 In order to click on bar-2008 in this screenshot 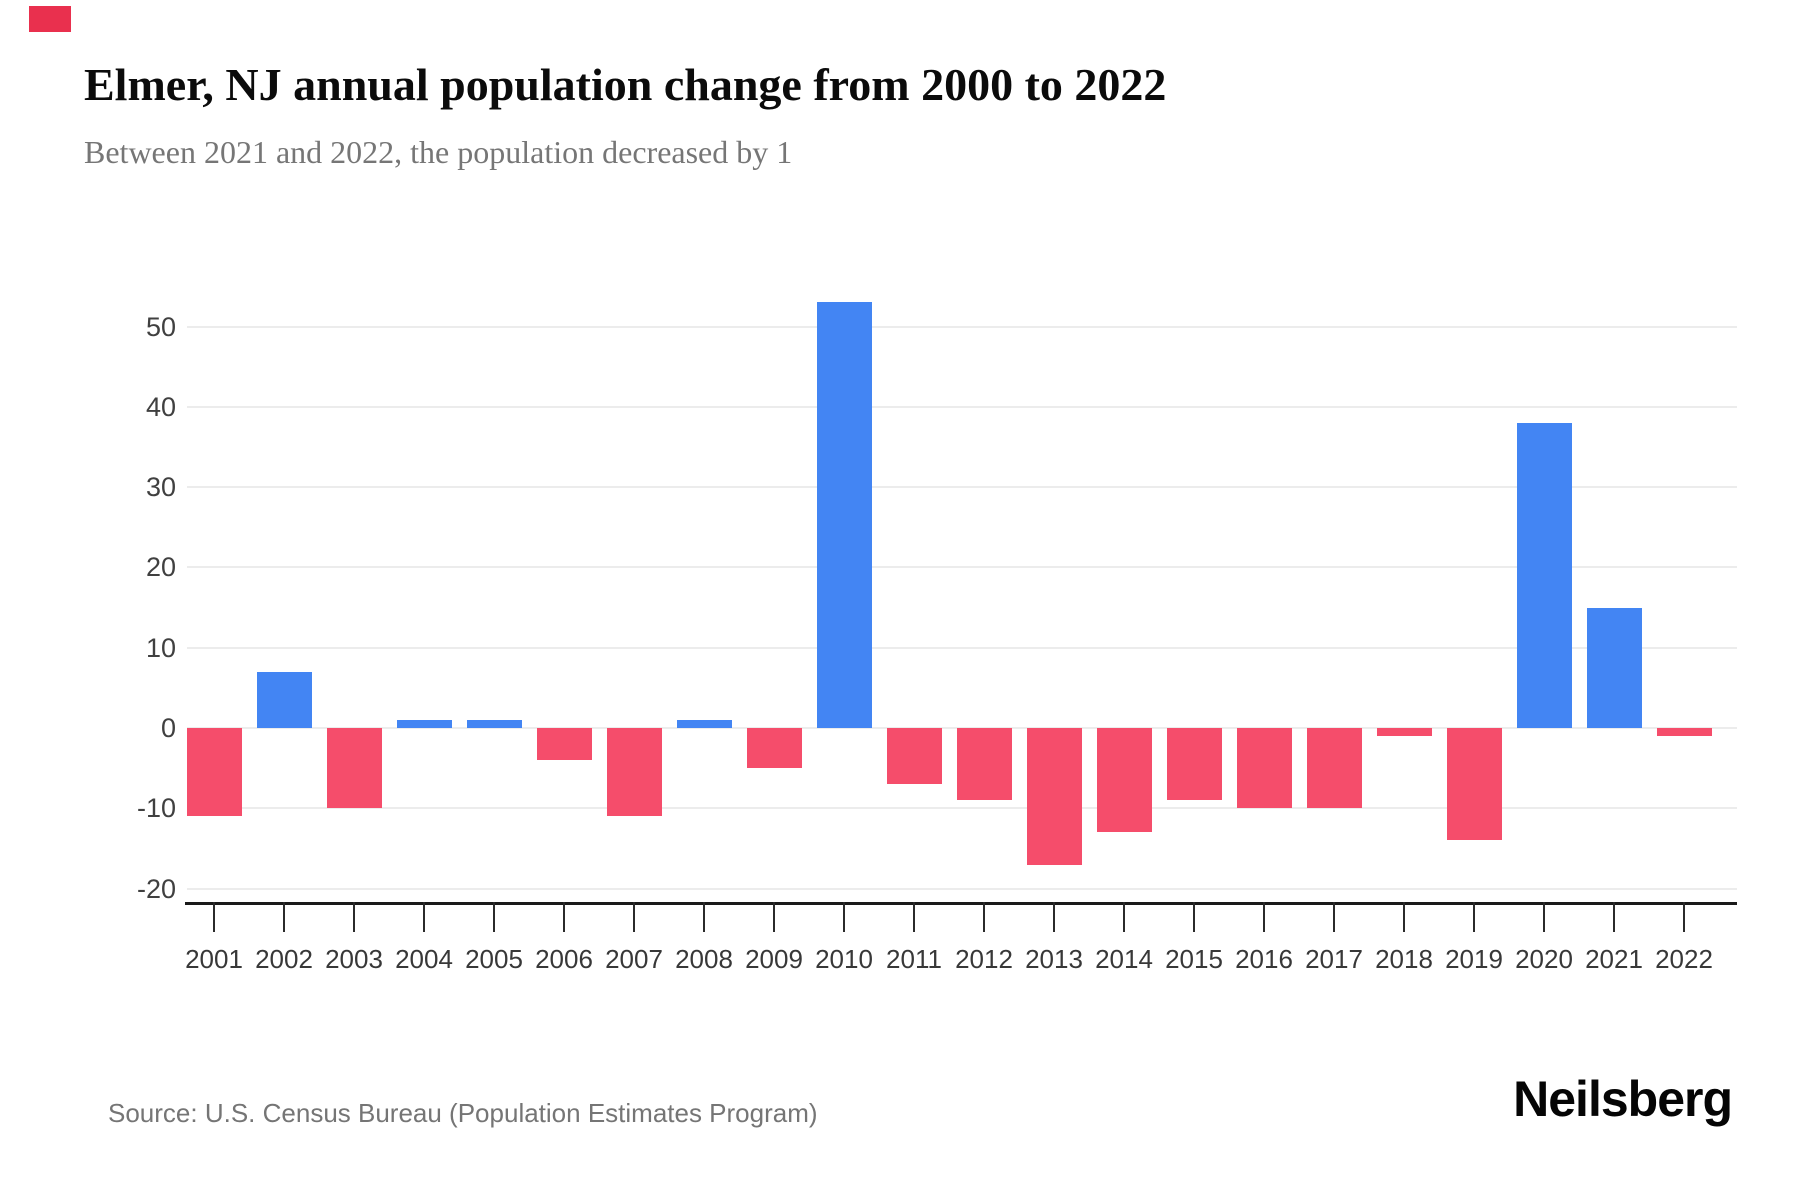, I will do `click(704, 723)`.